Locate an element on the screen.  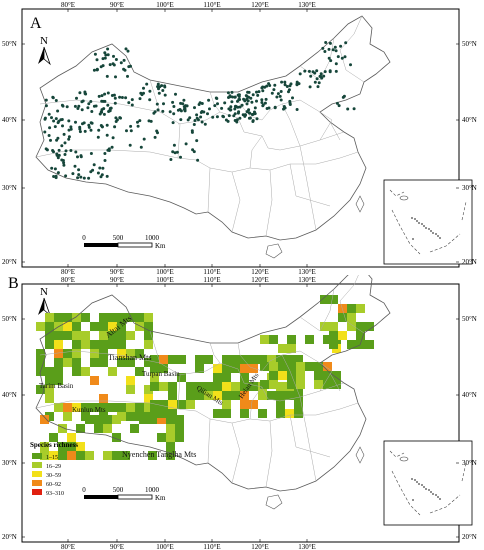
lon-tick-top: 130°E is located at coordinates (307, 280).